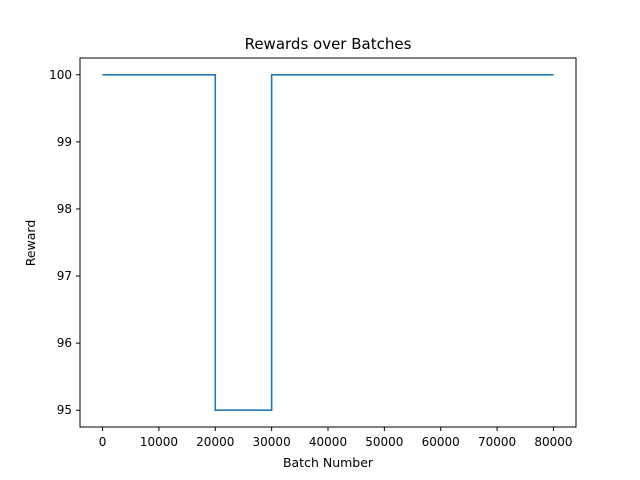 This screenshot has width=640, height=480. What do you see at coordinates (553, 442) in the screenshot?
I see `x-tick-label: 80000` at bounding box center [553, 442].